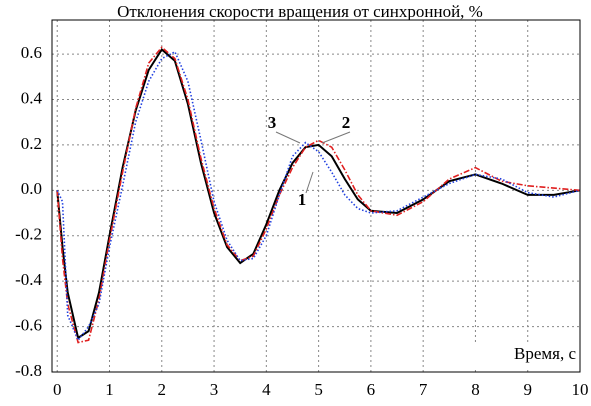 The height and width of the screenshot is (406, 591). I want to click on y-tick-label: -0.2, so click(28, 234).